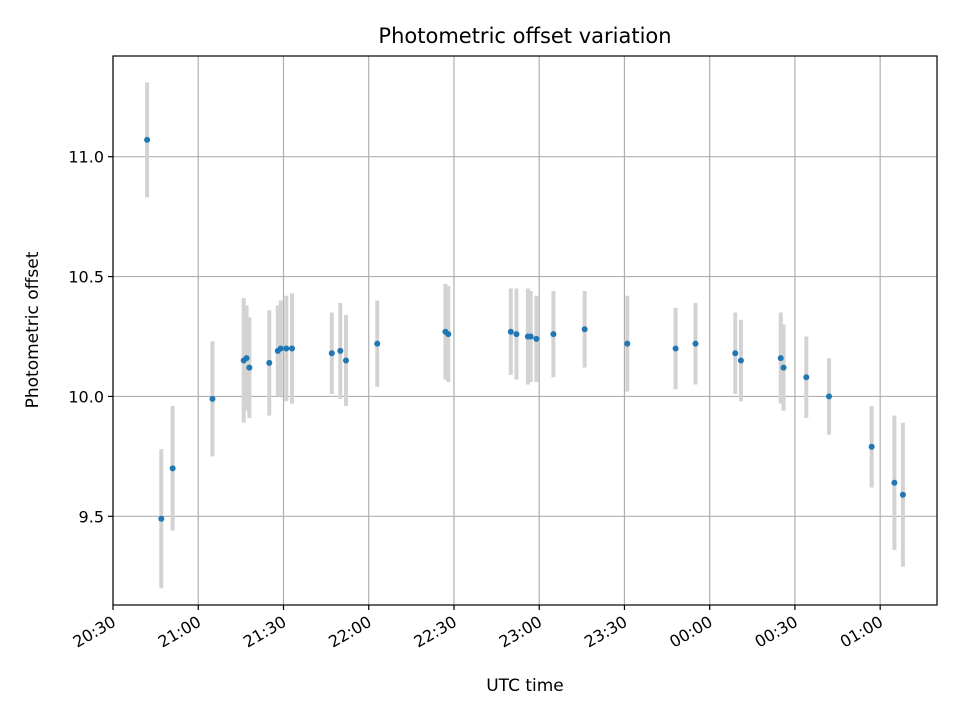  Describe the element at coordinates (86, 277) in the screenshot. I see `y-tick-label: 10.5` at that location.